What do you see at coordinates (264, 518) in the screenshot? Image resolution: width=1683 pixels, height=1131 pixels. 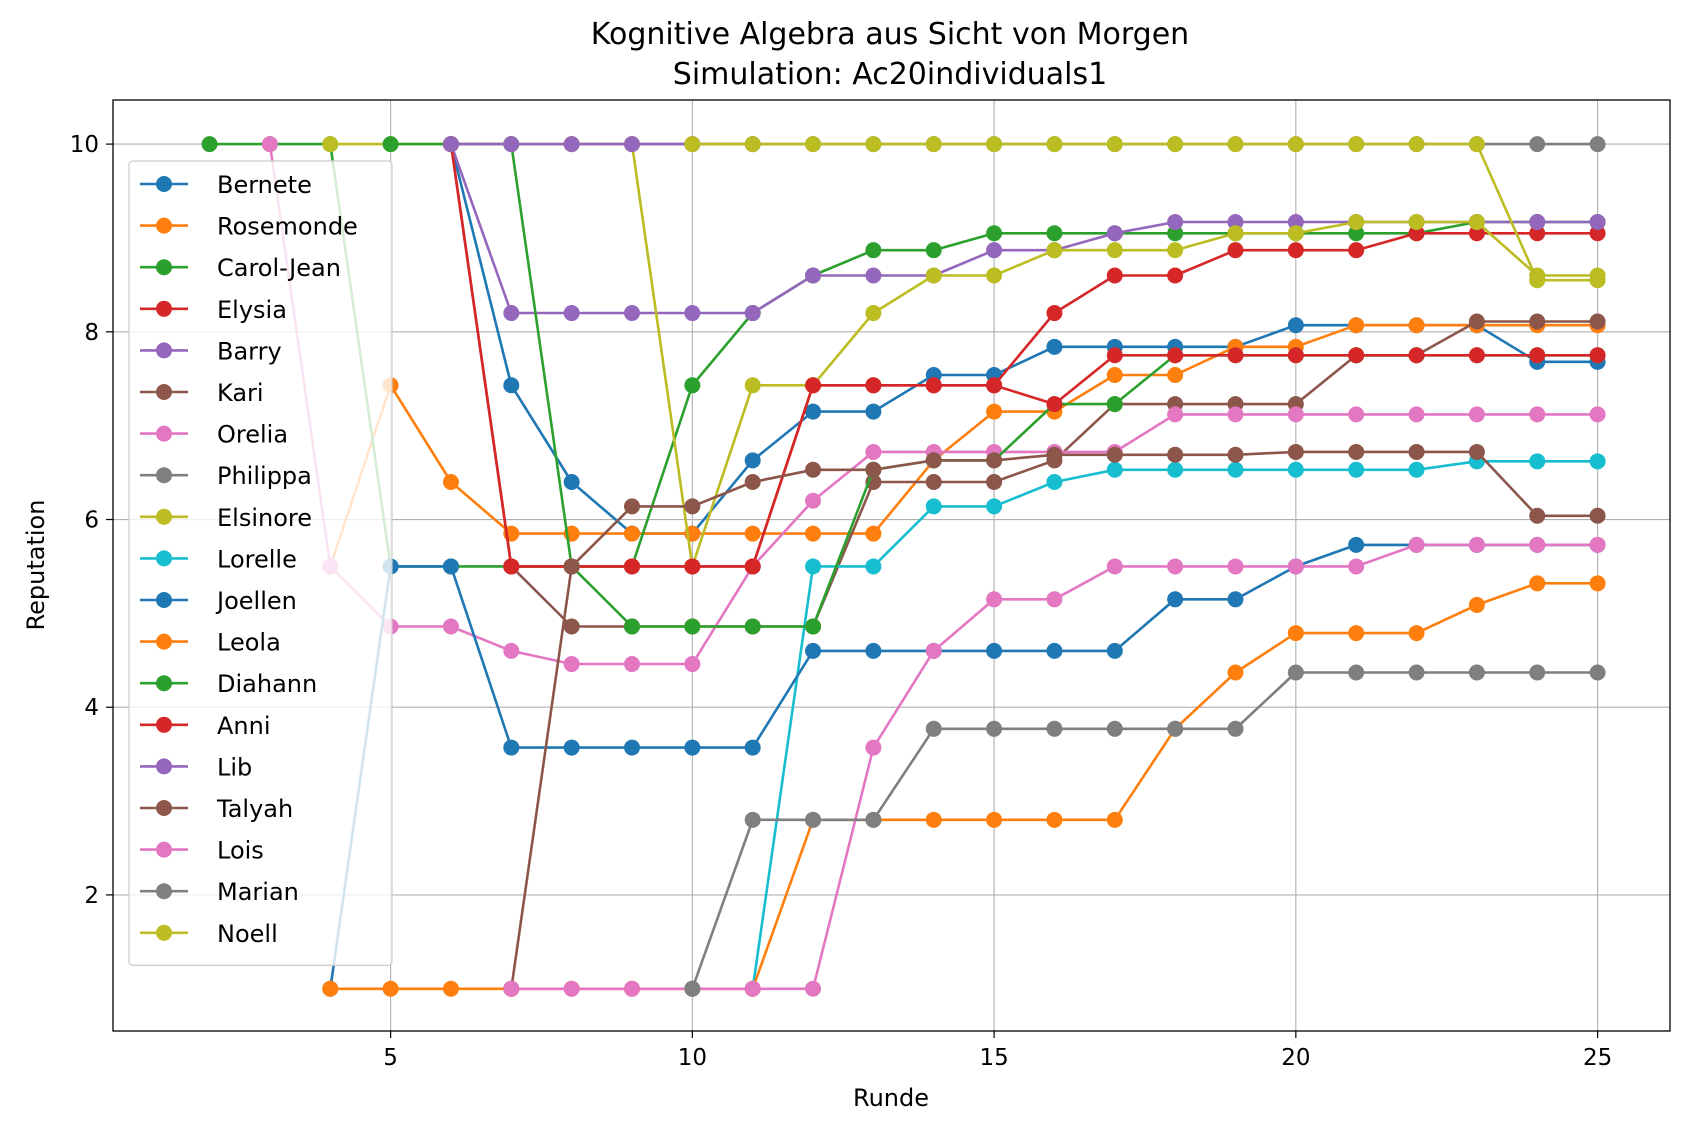 I see `legend-label: Elsinore` at bounding box center [264, 518].